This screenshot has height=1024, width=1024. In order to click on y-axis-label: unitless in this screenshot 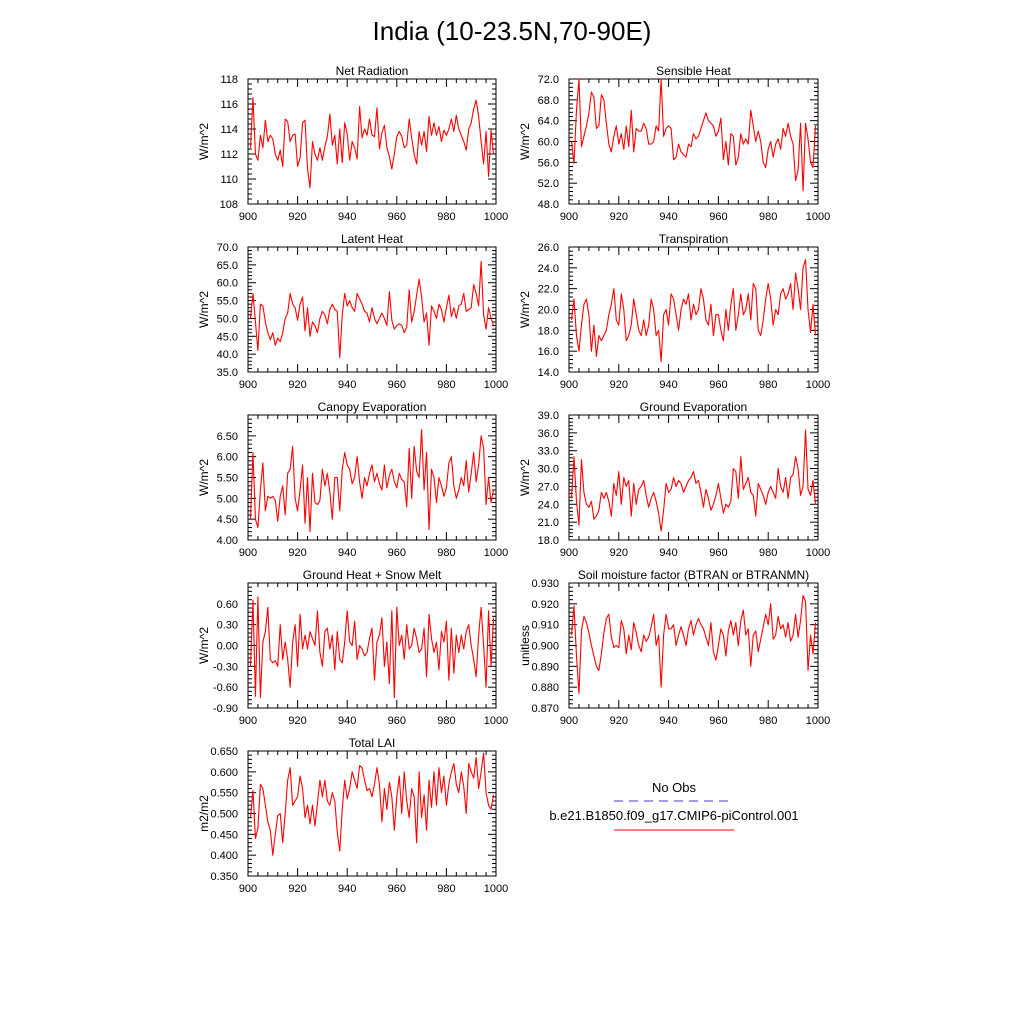, I will do `click(525, 645)`.